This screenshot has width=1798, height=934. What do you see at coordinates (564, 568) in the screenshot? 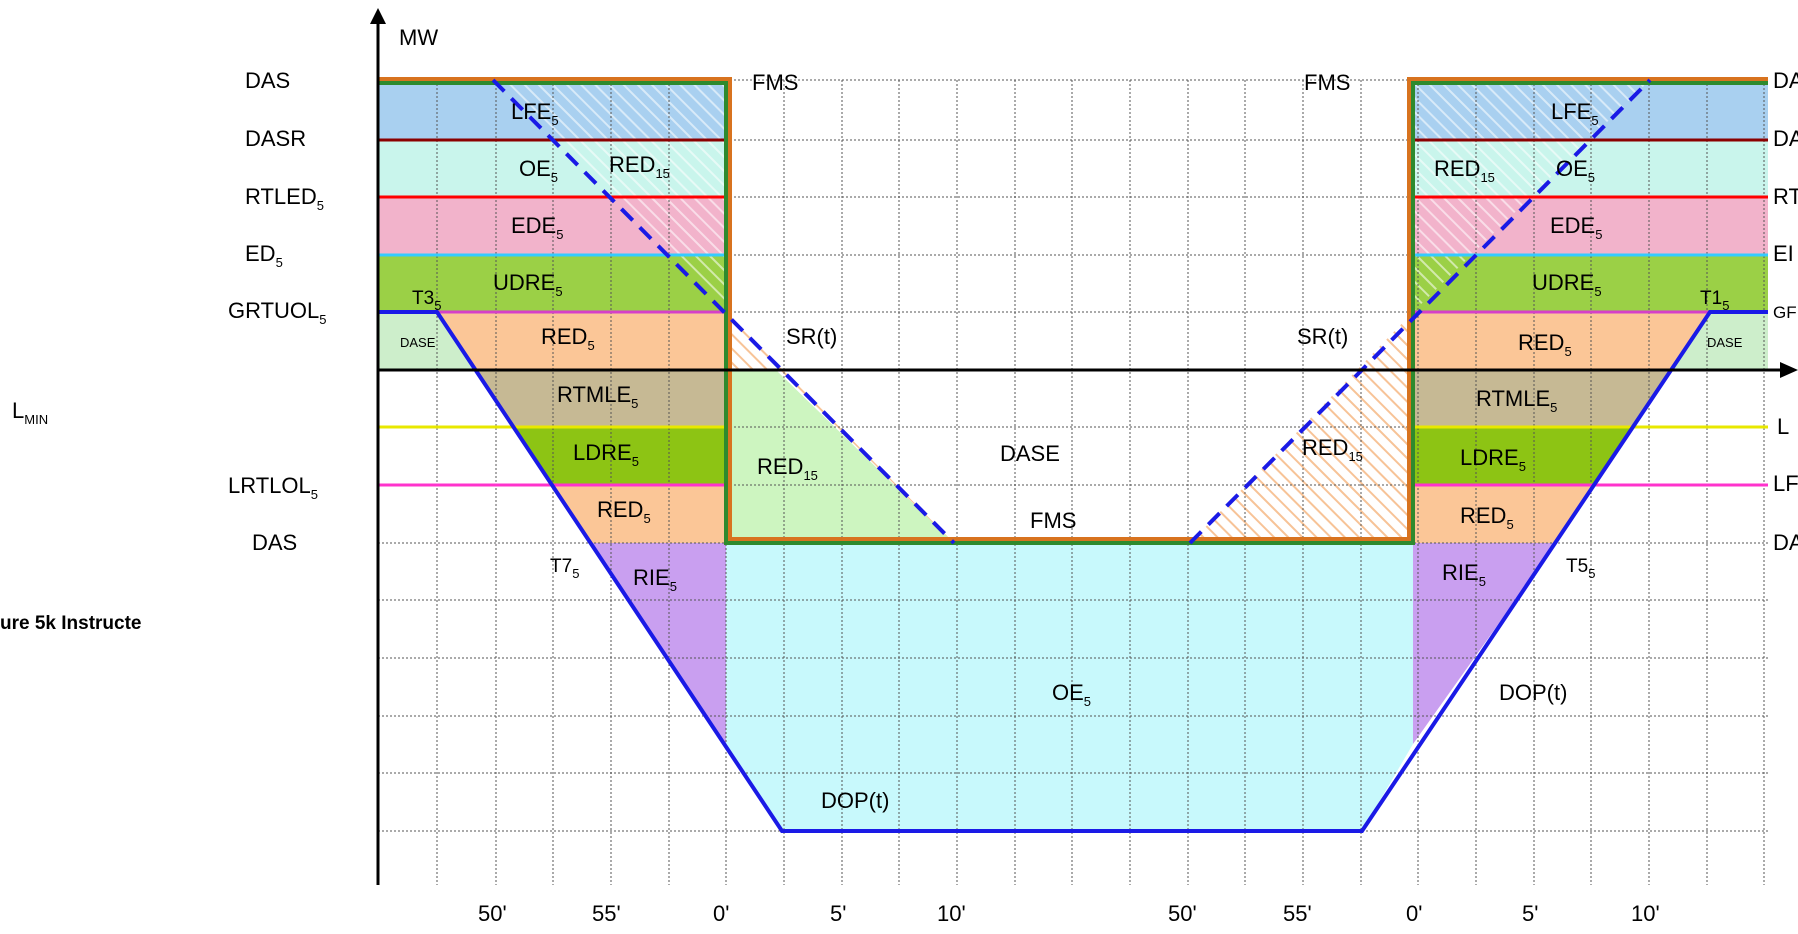
I see `left-t7-label: T75` at bounding box center [564, 568].